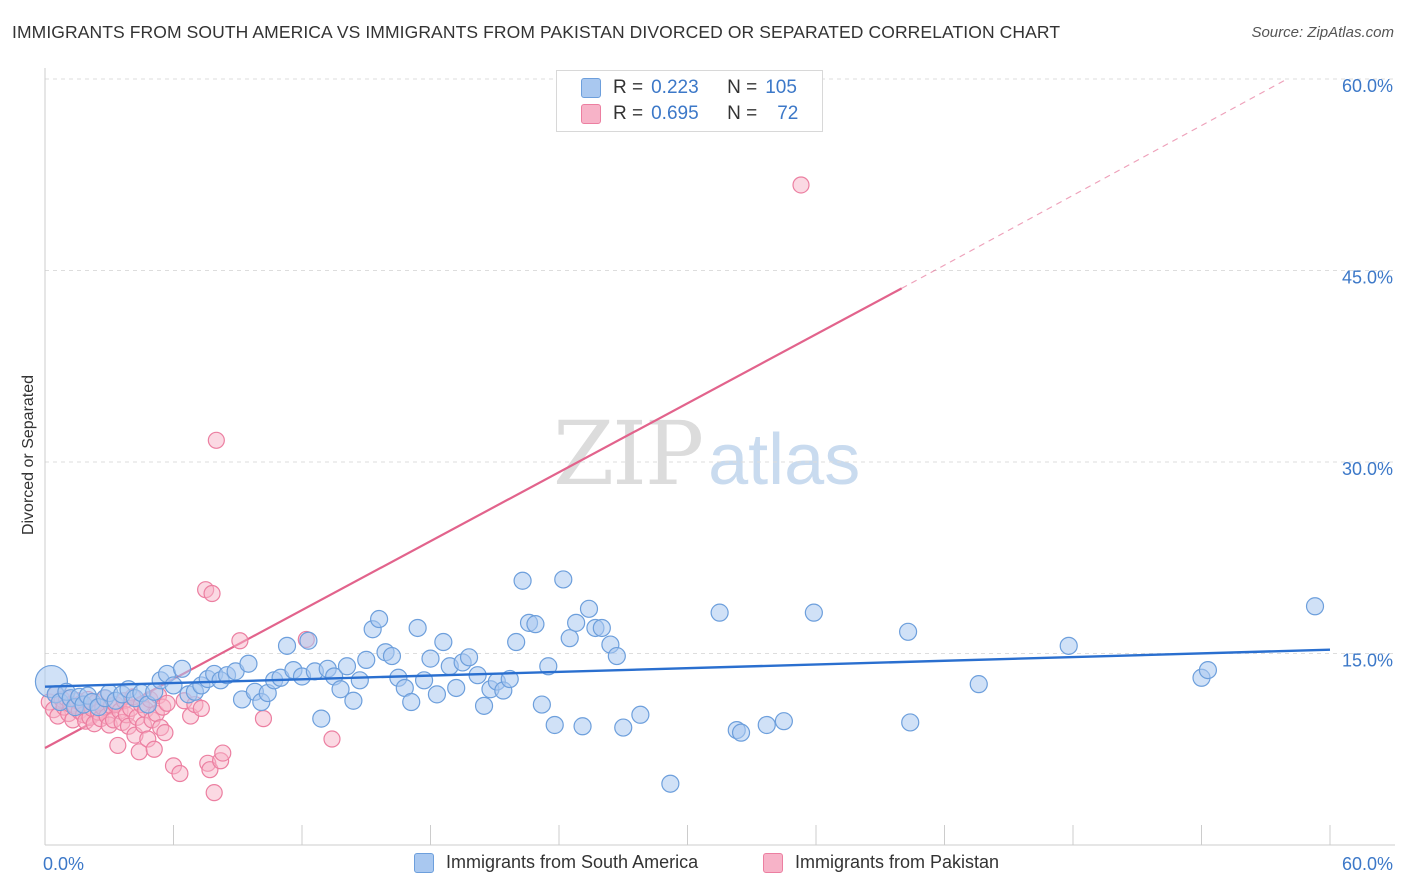 The height and width of the screenshot is (892, 1406). What do you see at coordinates (1322, 32) in the screenshot?
I see `source-label: Source: ZipAtlas.com` at bounding box center [1322, 32].